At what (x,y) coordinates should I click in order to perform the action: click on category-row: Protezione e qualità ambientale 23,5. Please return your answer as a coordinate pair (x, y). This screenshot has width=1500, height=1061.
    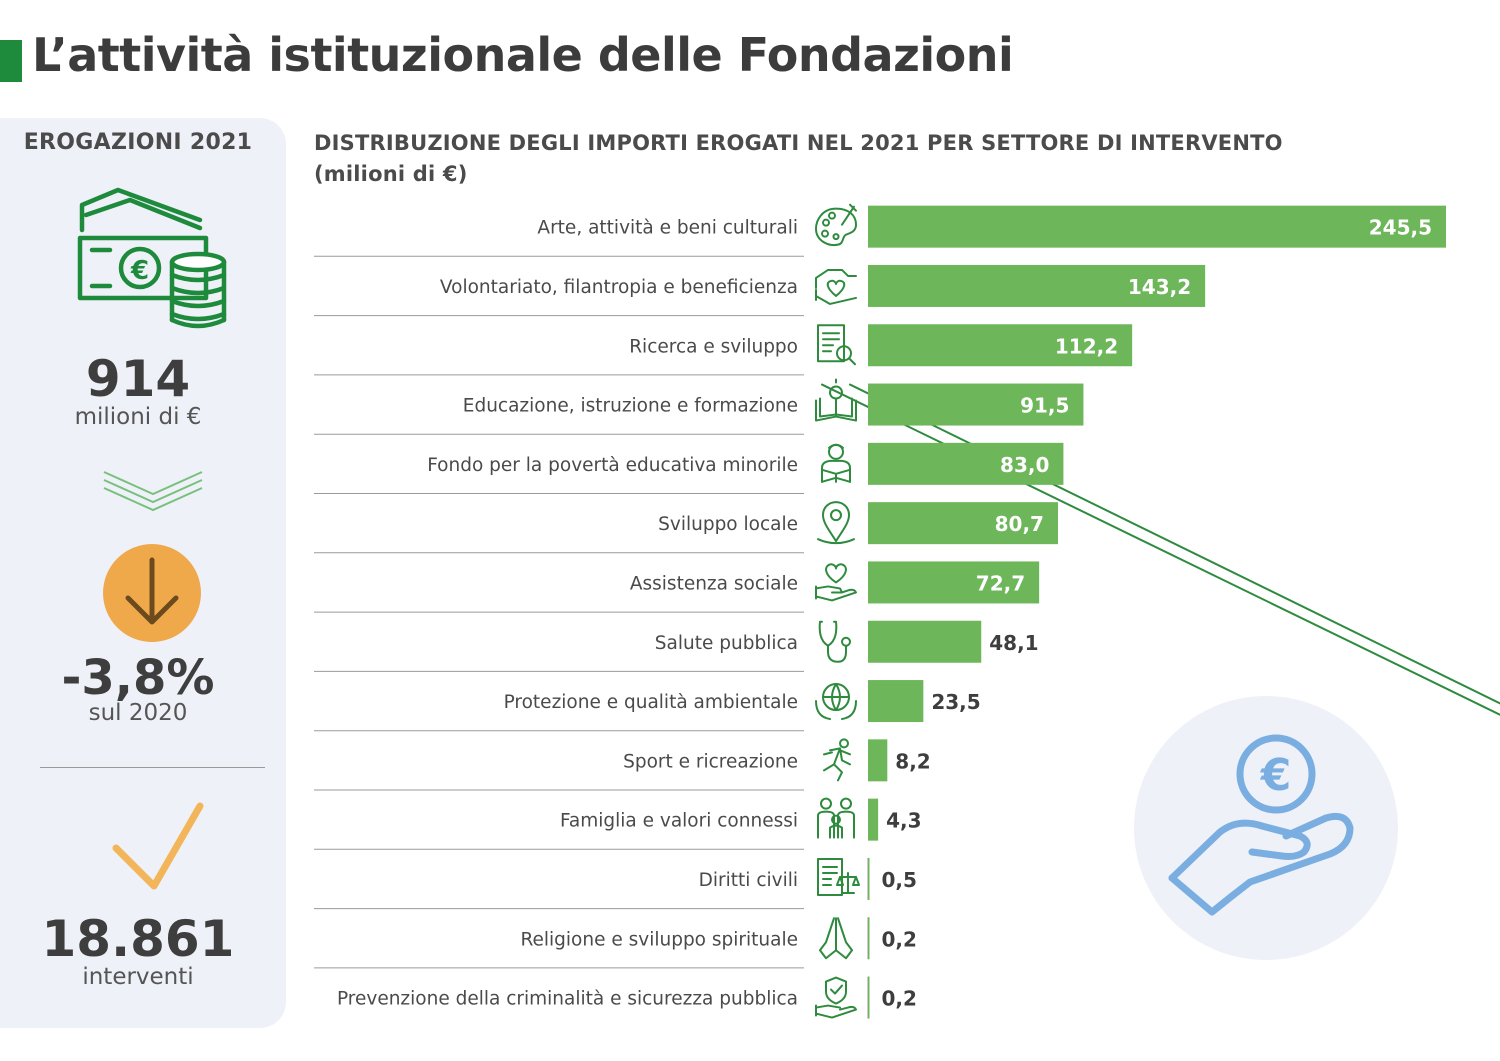
    Looking at the image, I should click on (647, 706).